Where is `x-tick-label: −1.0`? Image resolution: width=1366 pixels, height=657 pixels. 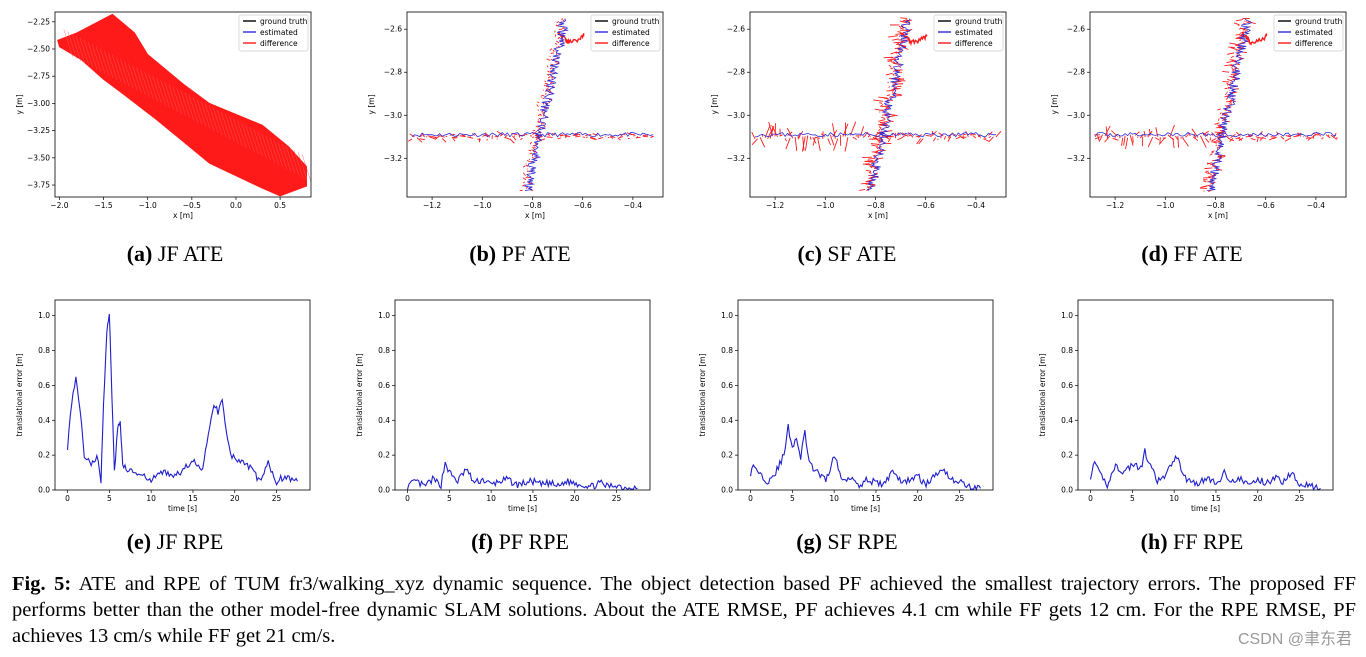 x-tick-label: −1.0 is located at coordinates (1165, 205).